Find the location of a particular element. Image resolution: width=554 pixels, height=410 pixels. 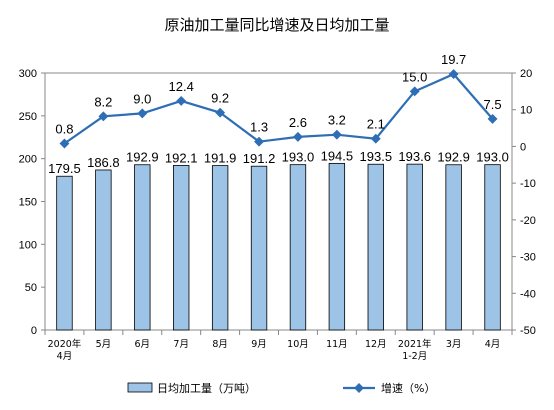

x-tick-label-line: 7月 is located at coordinates (181, 344).